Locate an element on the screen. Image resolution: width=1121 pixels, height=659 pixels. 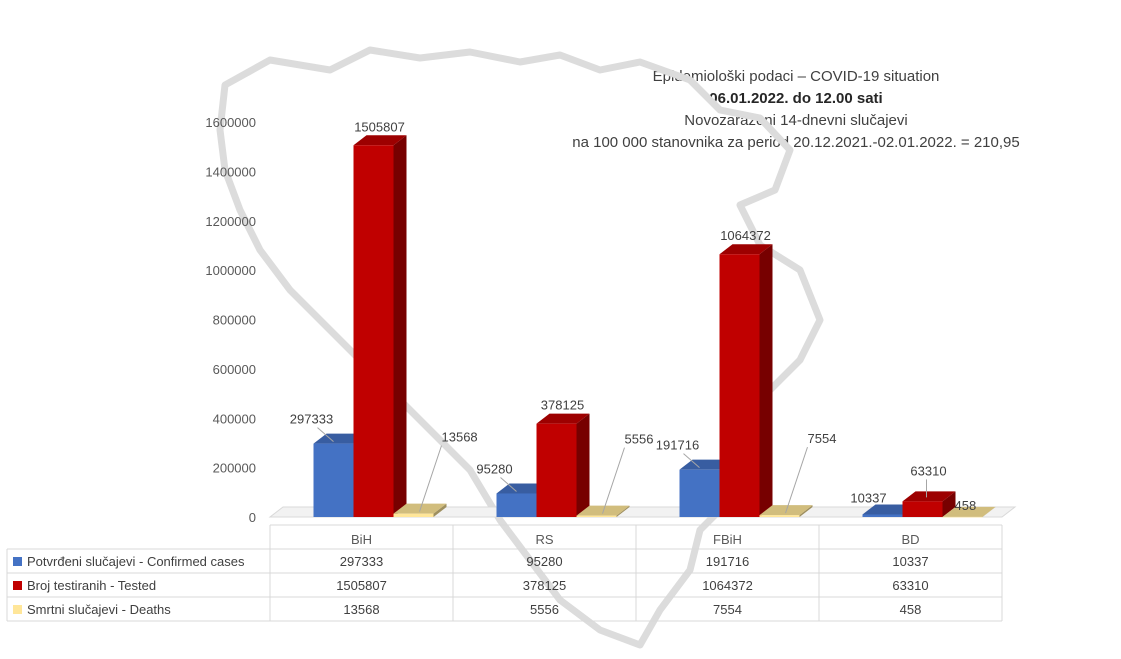
table-cell: 1505807 is located at coordinates (361, 585).